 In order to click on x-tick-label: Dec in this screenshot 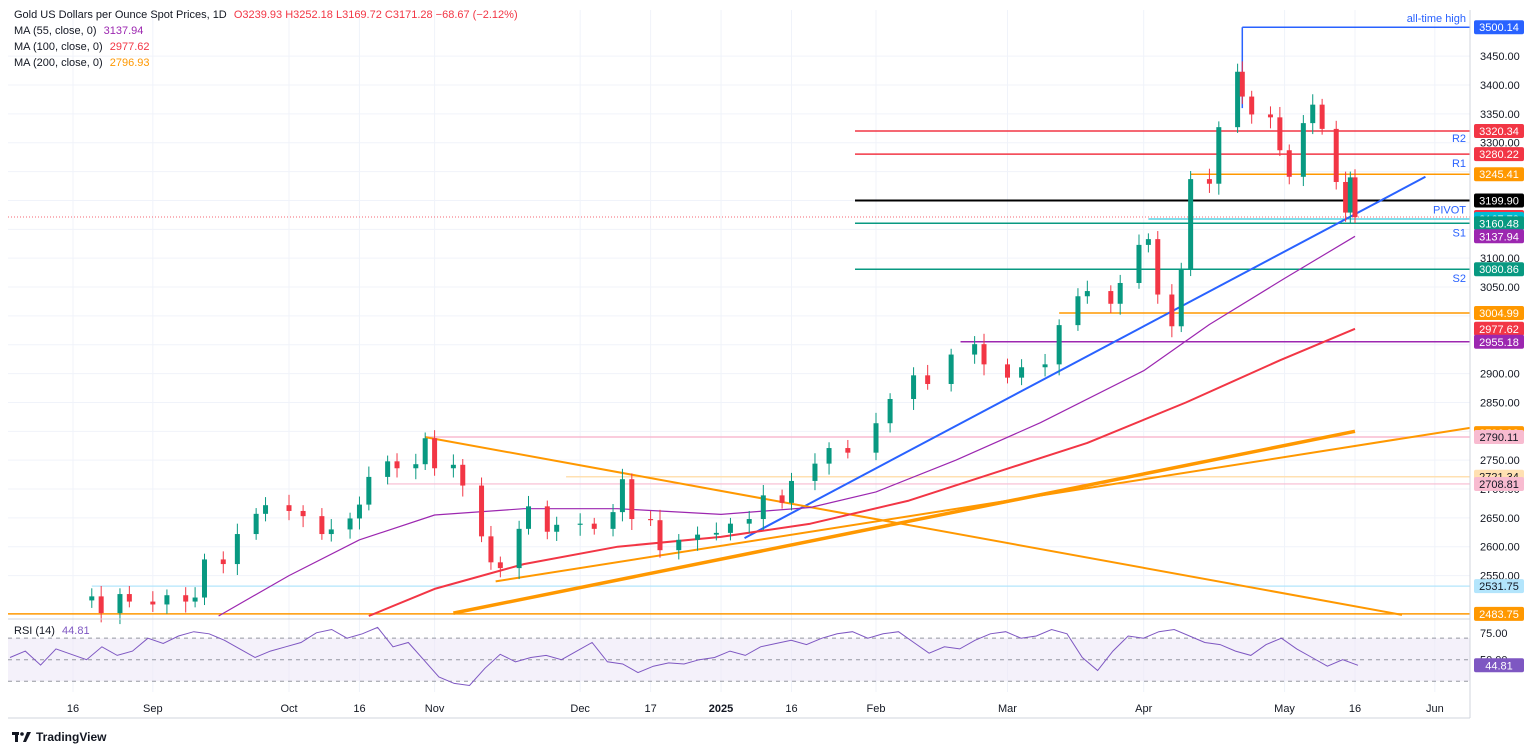, I will do `click(580, 709)`.